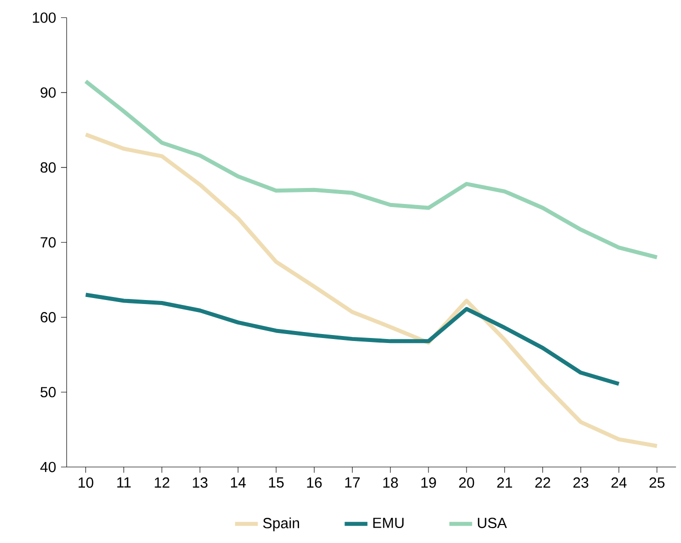 The height and width of the screenshot is (543, 681). Describe the element at coordinates (48, 242) in the screenshot. I see `y-tick-label: 70` at that location.